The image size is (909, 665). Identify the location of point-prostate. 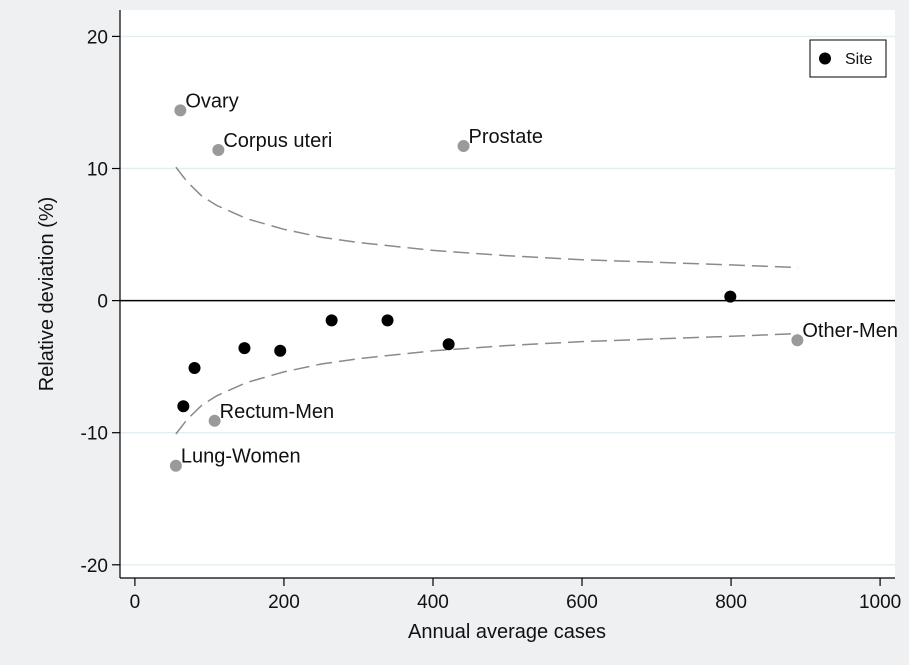
(463, 146).